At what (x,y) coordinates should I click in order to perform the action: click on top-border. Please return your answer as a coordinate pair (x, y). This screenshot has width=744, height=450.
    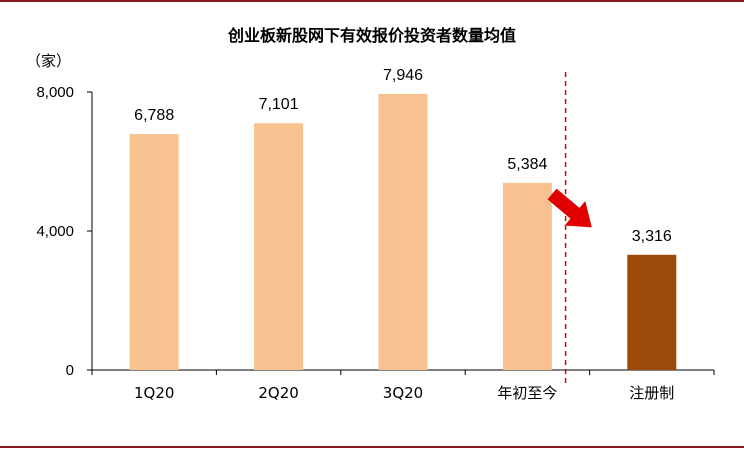
    Looking at the image, I should click on (372, 1).